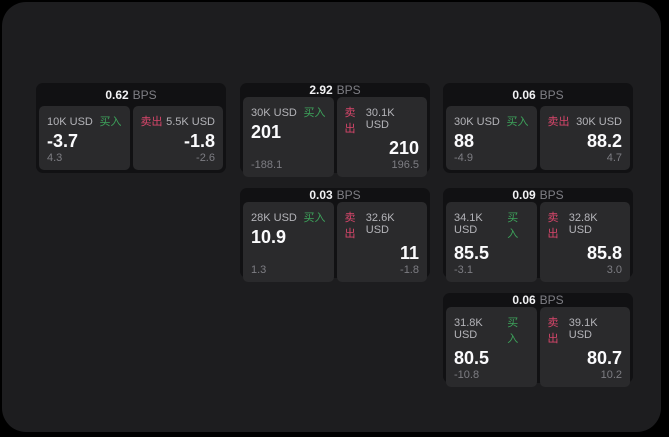 This screenshot has width=669, height=437. What do you see at coordinates (335, 195) in the screenshot?
I see `bps-header: 0.03 BPS` at bounding box center [335, 195].